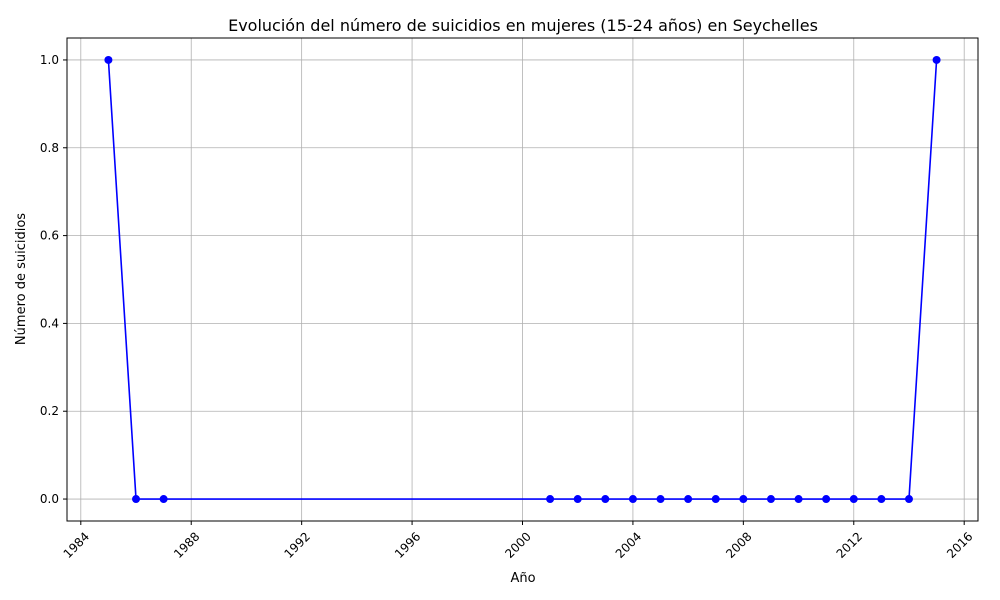  What do you see at coordinates (53, 279) in the screenshot?
I see `y-axis-ticks: 0.0 0.2 0.4 0.6 0.8 1.0` at bounding box center [53, 279].